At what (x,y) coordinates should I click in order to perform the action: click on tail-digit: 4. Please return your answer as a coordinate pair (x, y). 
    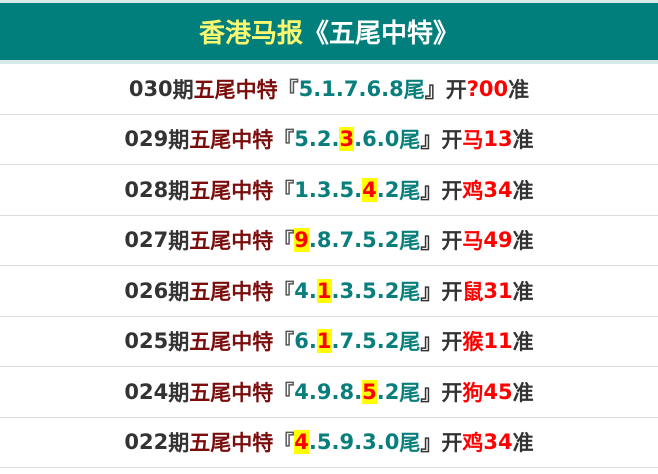
    Looking at the image, I should click on (301, 391).